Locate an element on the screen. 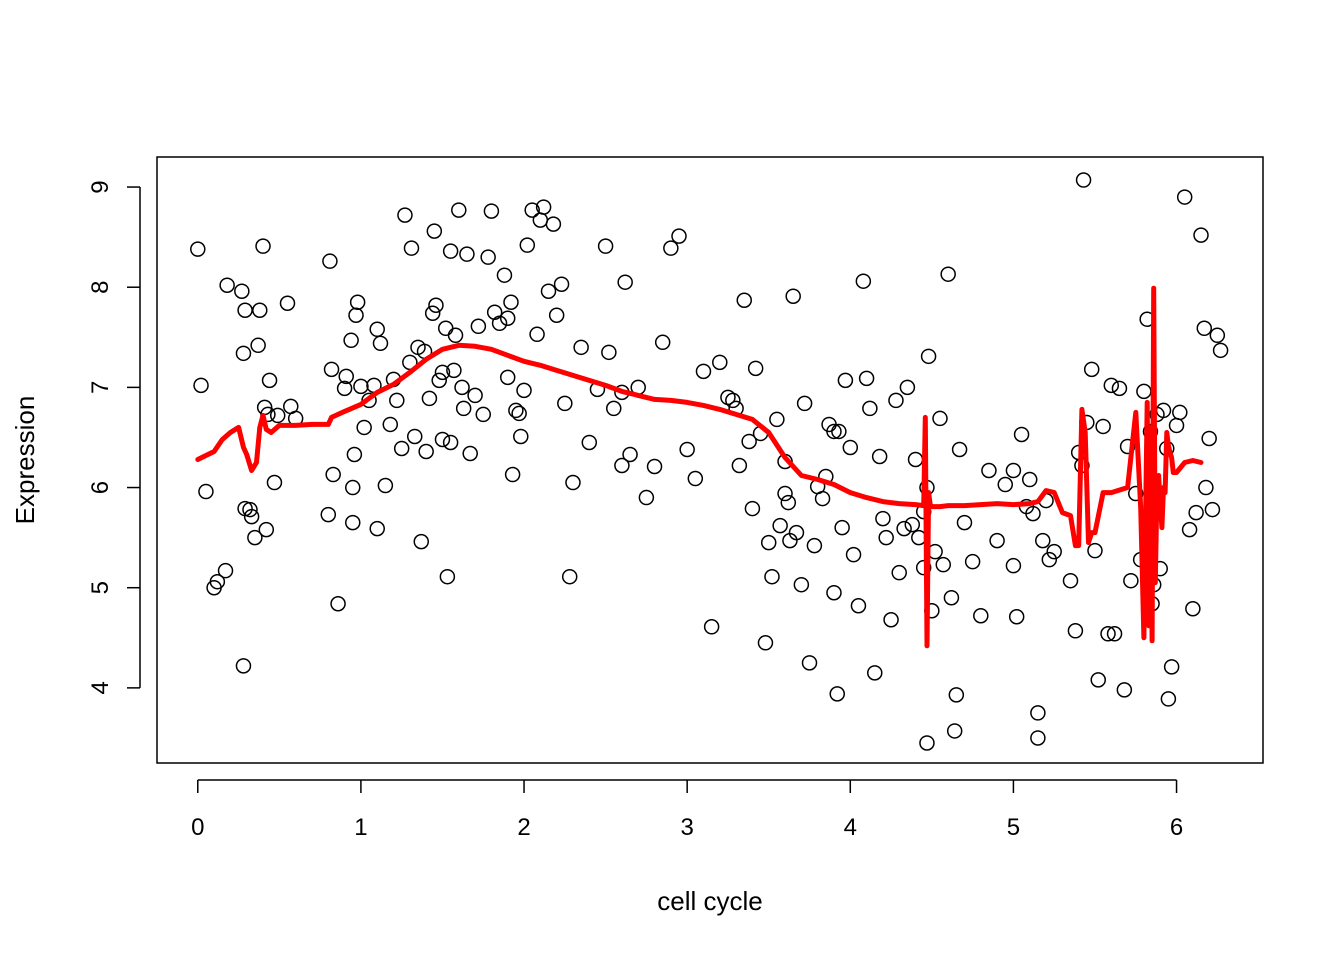 The image size is (1344, 960). y-axis: 4 5 6 7 8 9 is located at coordinates (114, 437).